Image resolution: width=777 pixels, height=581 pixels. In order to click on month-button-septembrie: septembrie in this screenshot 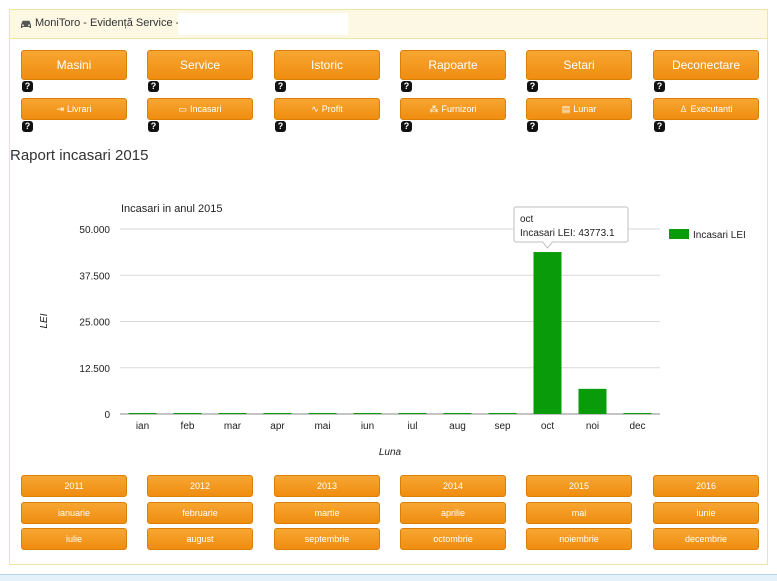, I will do `click(327, 539)`.